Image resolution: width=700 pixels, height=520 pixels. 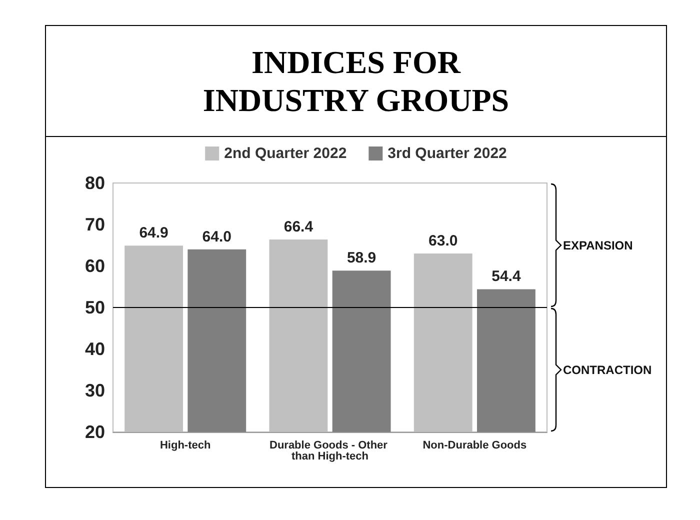 I want to click on data-label: 58.9, so click(x=361, y=258).